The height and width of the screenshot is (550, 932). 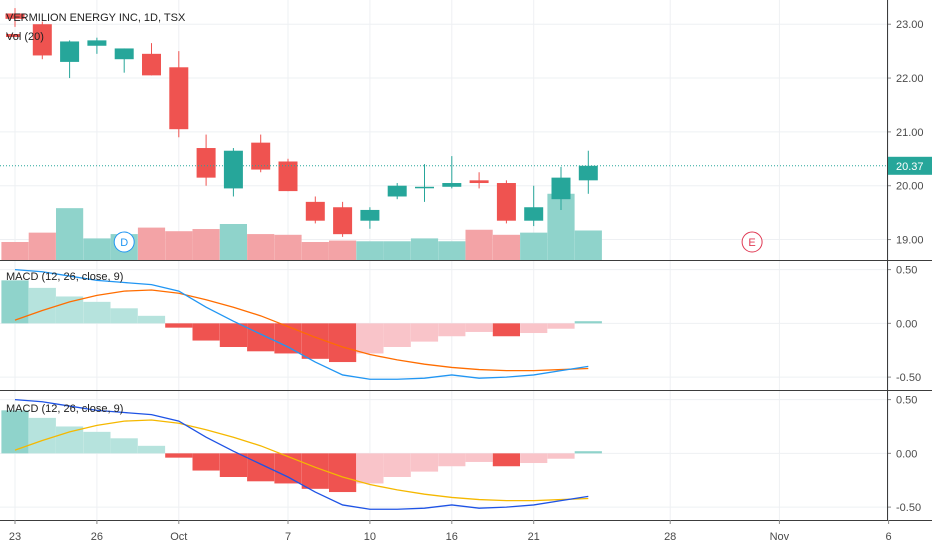 What do you see at coordinates (889, 537) in the screenshot?
I see `time-axis-label: 6` at bounding box center [889, 537].